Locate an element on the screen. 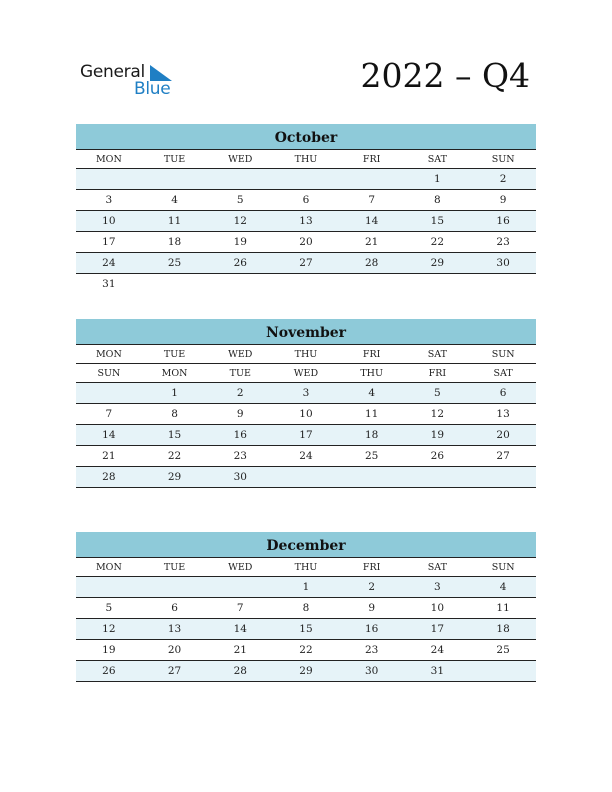  week-row: 26 27 28 29 30 31 is located at coordinates (306, 671).